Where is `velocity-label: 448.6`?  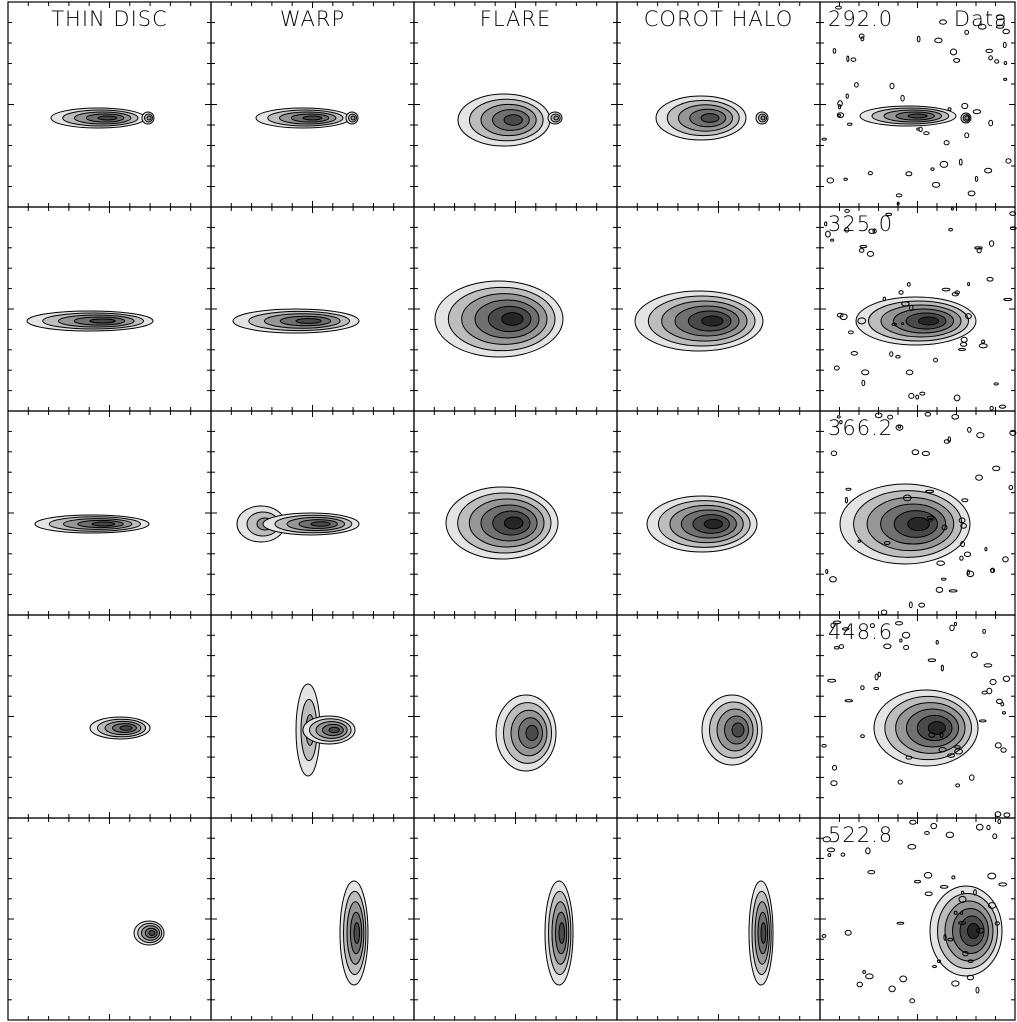
velocity-label: 448.6 is located at coordinates (860, 632).